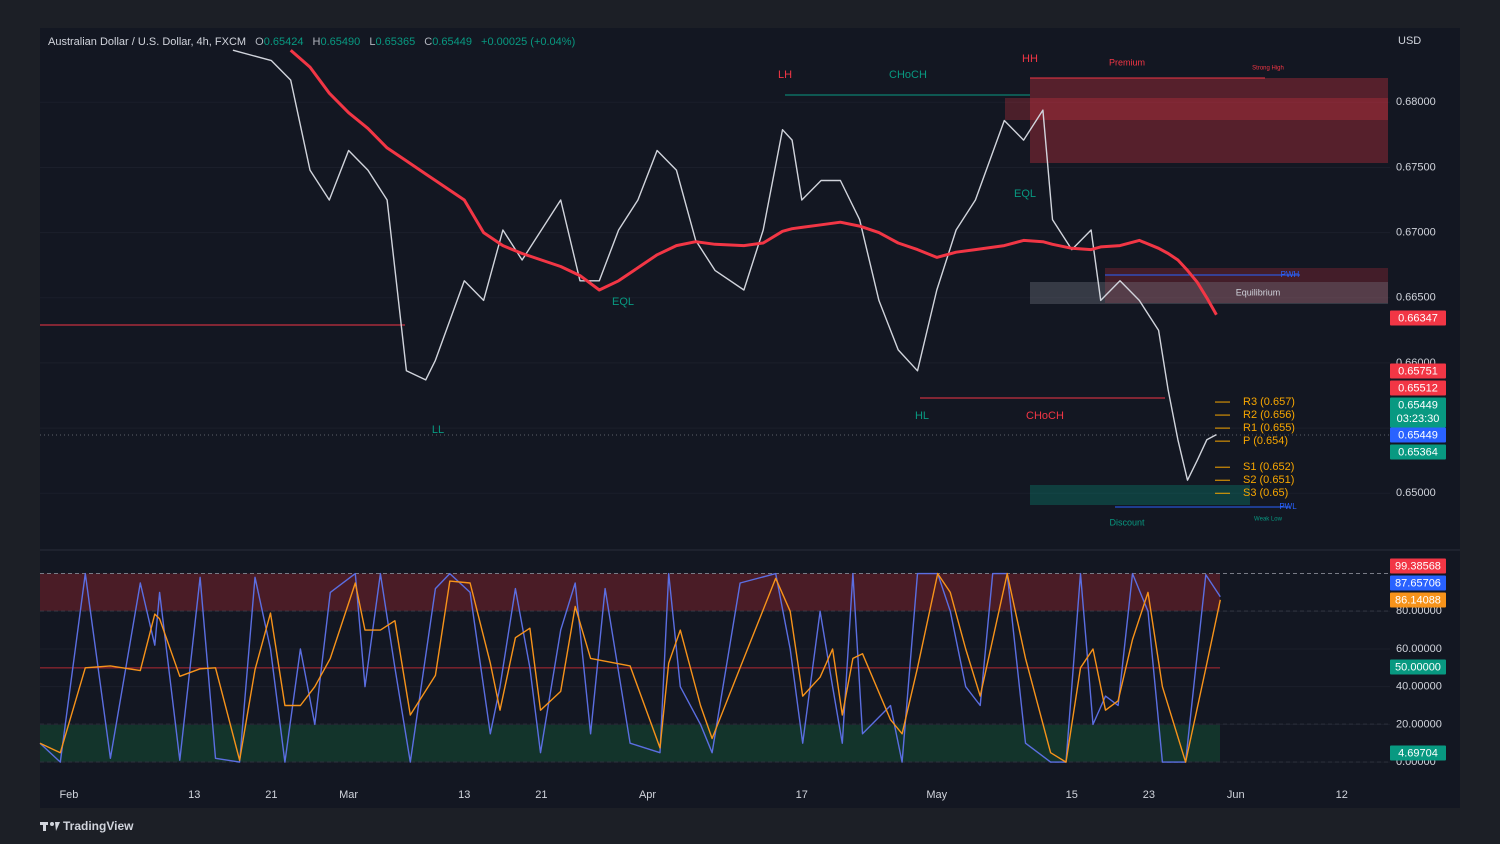  Describe the element at coordinates (1419, 687) in the screenshot. I see `y-tick-label: 40.00000` at that location.